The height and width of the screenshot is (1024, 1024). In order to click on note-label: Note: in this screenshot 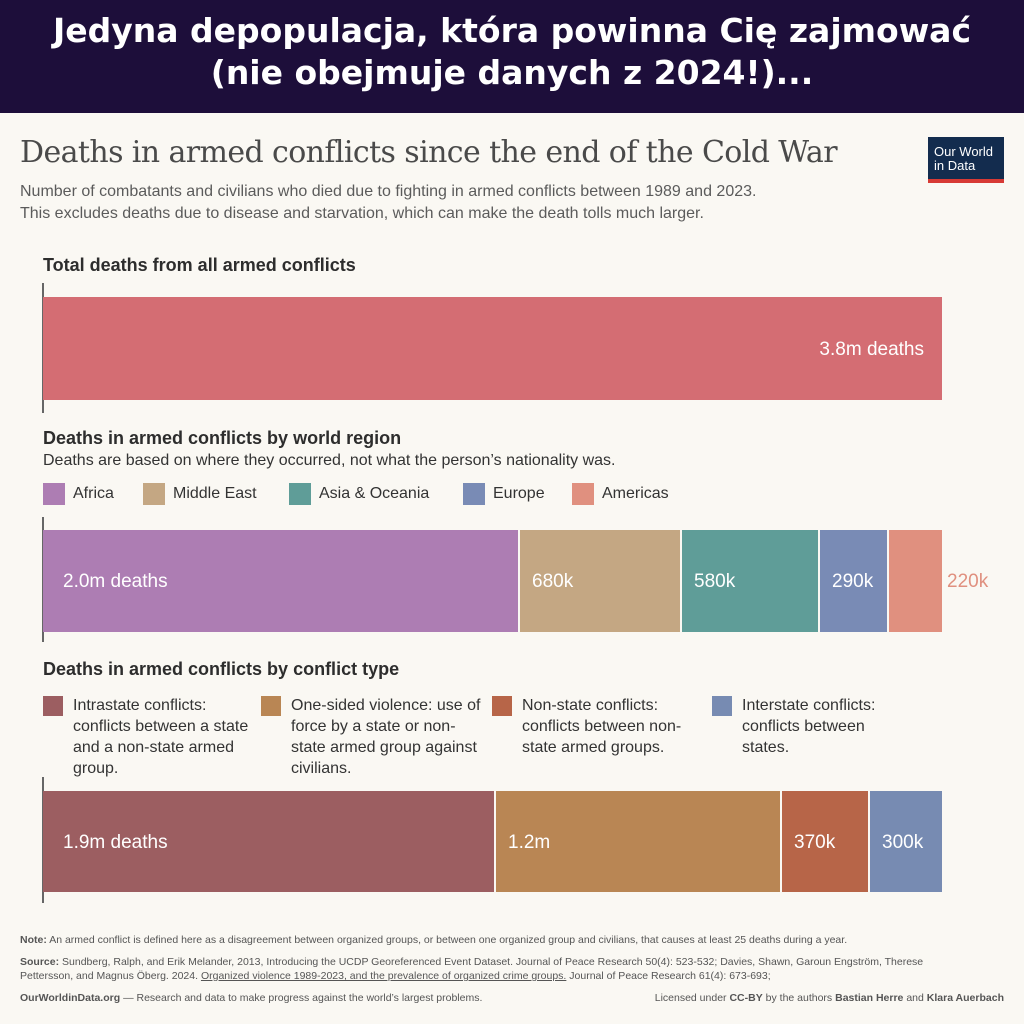, I will do `click(33, 940)`.